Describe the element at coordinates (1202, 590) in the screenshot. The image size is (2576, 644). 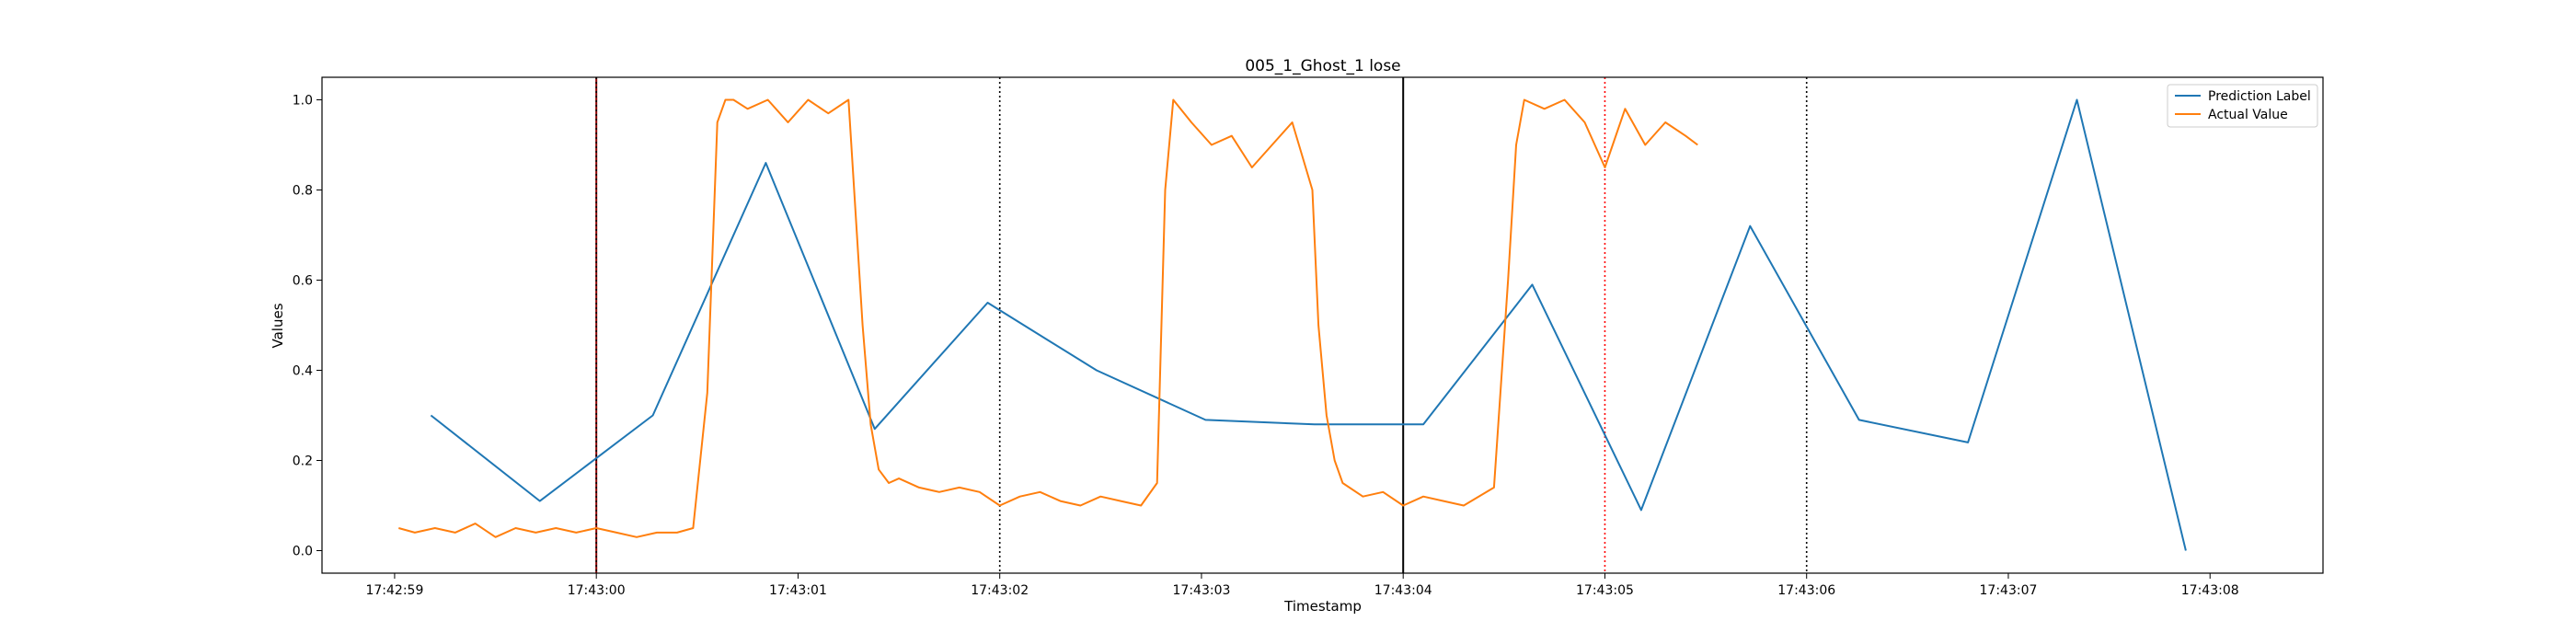
I see `x-tick-label-4: 17:43:03` at that location.